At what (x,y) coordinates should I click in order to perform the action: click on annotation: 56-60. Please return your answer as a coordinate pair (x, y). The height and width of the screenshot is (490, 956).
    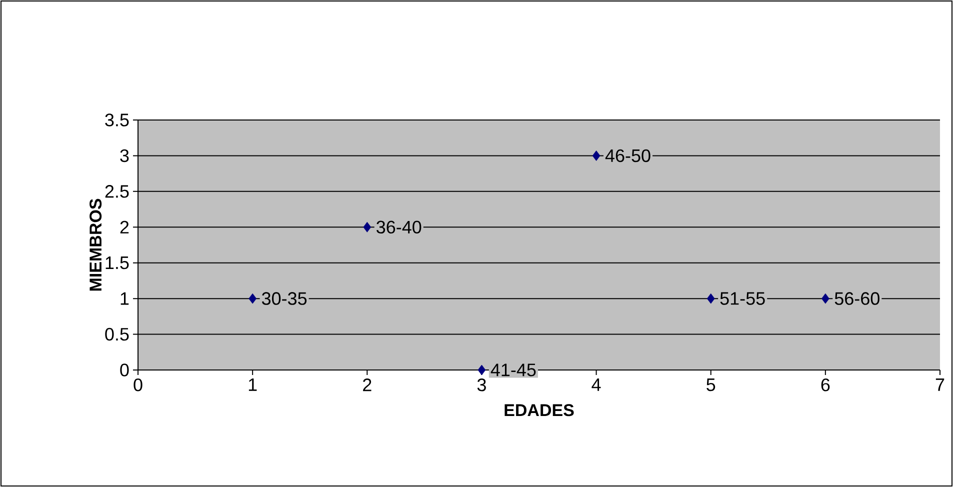
    Looking at the image, I should click on (857, 298).